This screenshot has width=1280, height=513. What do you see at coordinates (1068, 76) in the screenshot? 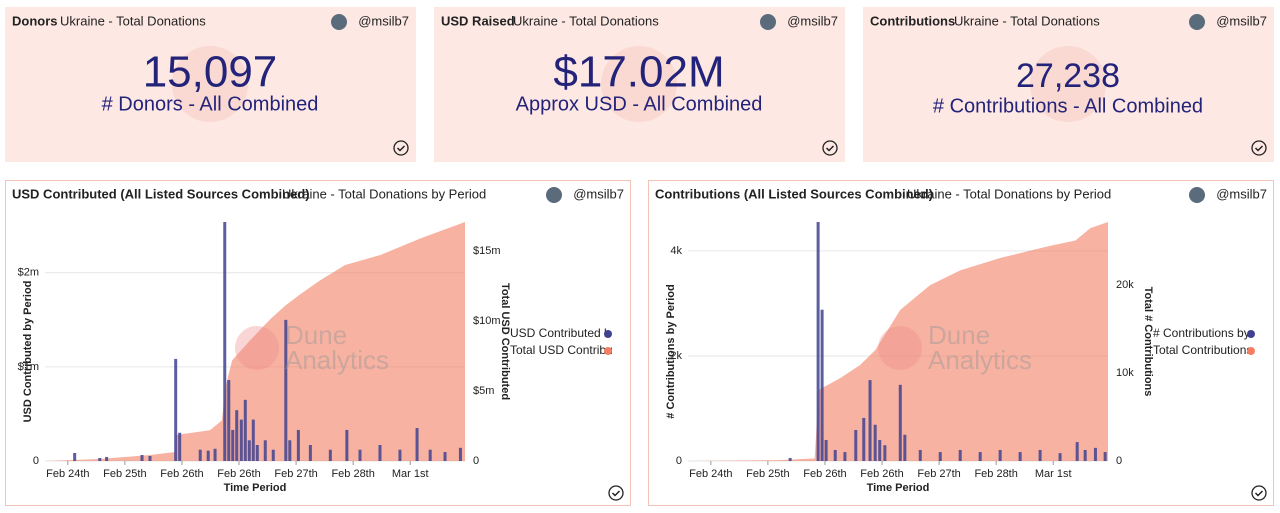
I see `counter-value: 27,238` at bounding box center [1068, 76].